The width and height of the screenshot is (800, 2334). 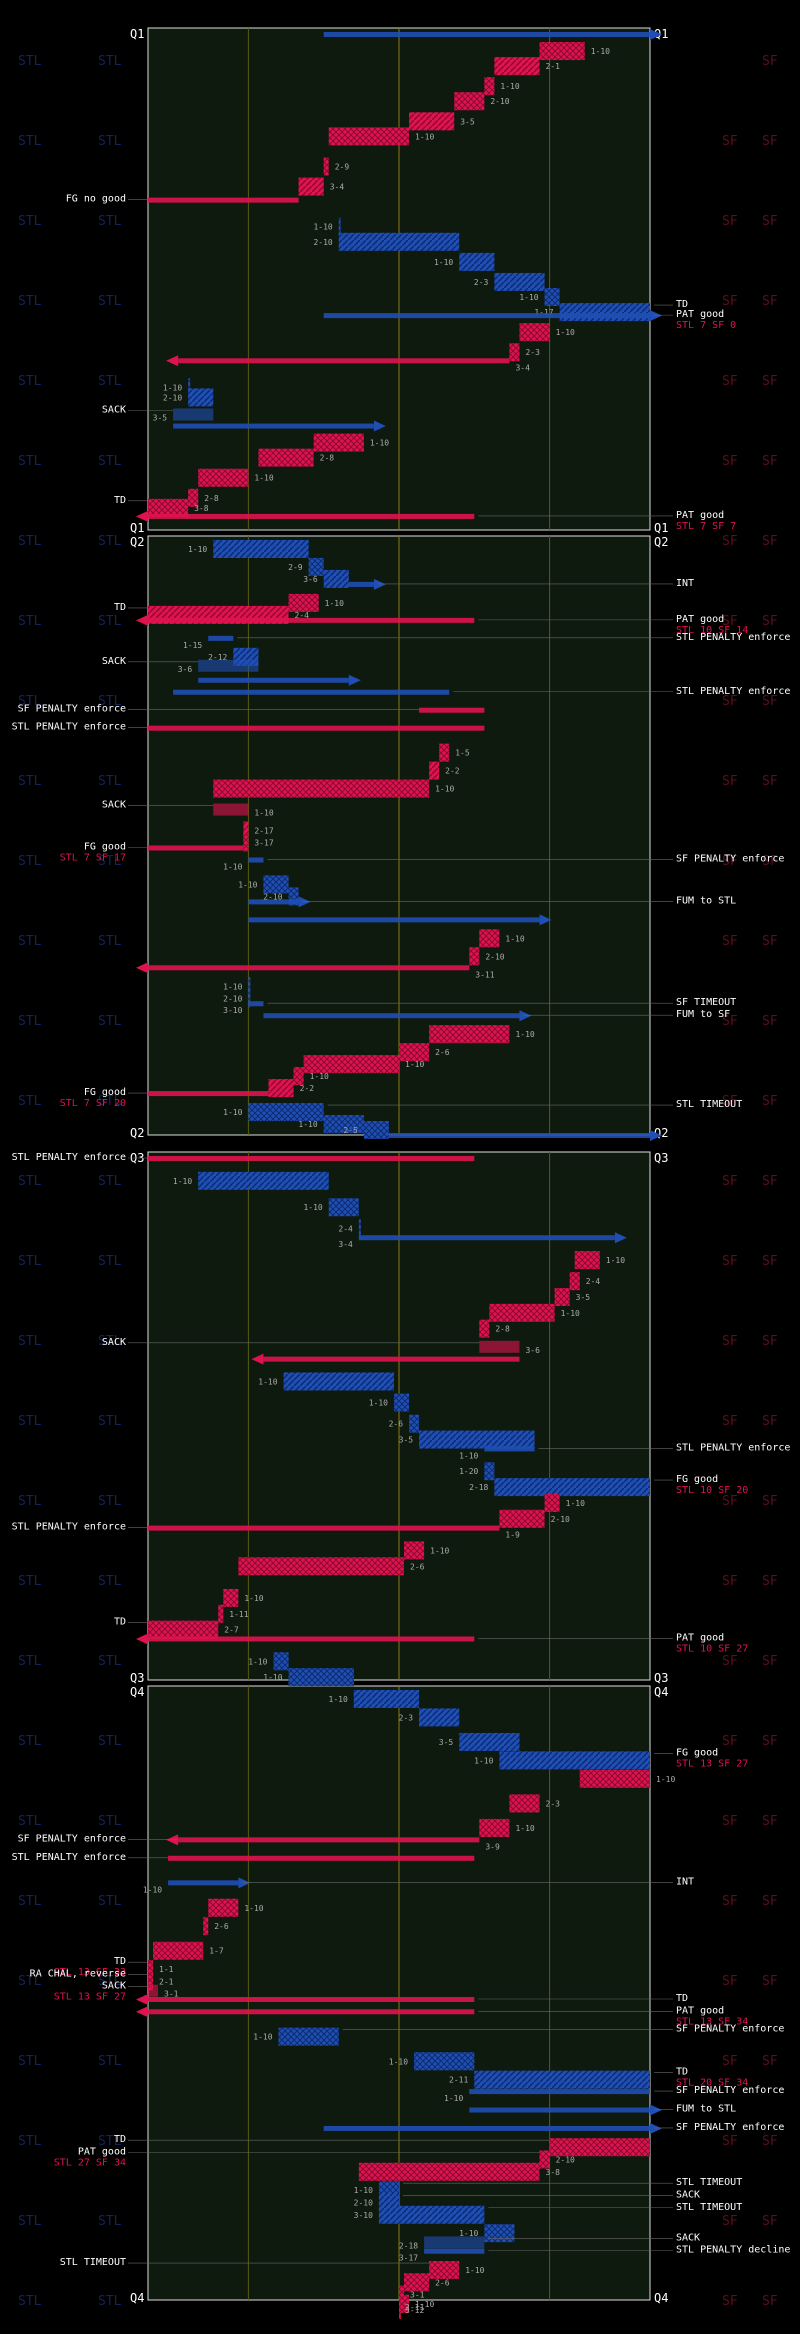 What do you see at coordinates (543, 312) in the screenshot?
I see `down-distance-label: 1-17` at bounding box center [543, 312].